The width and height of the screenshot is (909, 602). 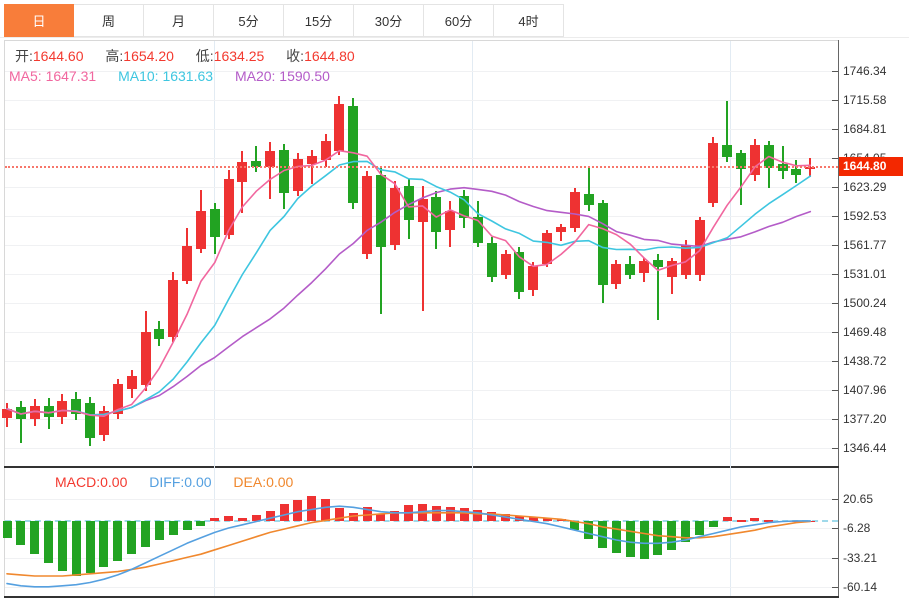 What do you see at coordinates (865, 332) in the screenshot?
I see `y-axis-label: 1469.48` at bounding box center [865, 332].